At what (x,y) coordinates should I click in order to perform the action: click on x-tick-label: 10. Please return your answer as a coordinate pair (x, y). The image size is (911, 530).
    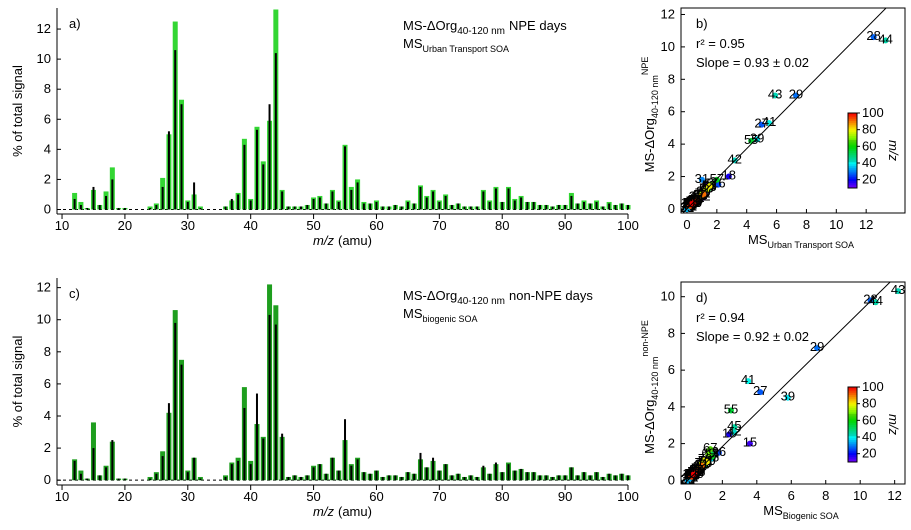
    Looking at the image, I should click on (860, 495).